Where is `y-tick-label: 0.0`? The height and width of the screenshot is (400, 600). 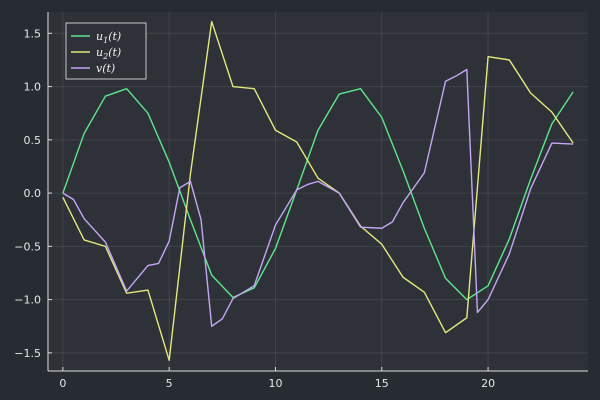 y-tick-label: 0.0 is located at coordinates (33, 193).